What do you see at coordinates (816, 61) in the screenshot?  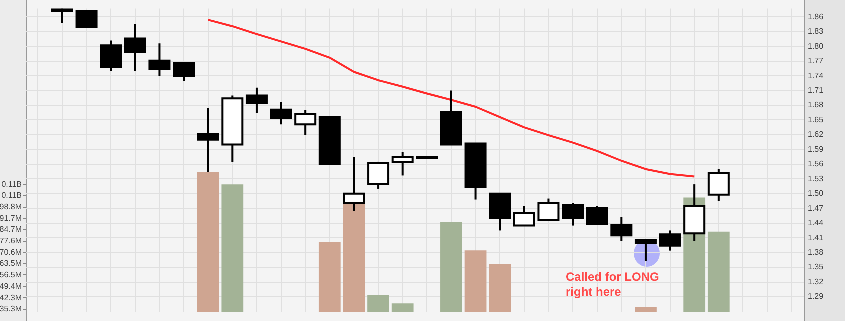 I see `y-tick-label: 1.77` at bounding box center [816, 61].